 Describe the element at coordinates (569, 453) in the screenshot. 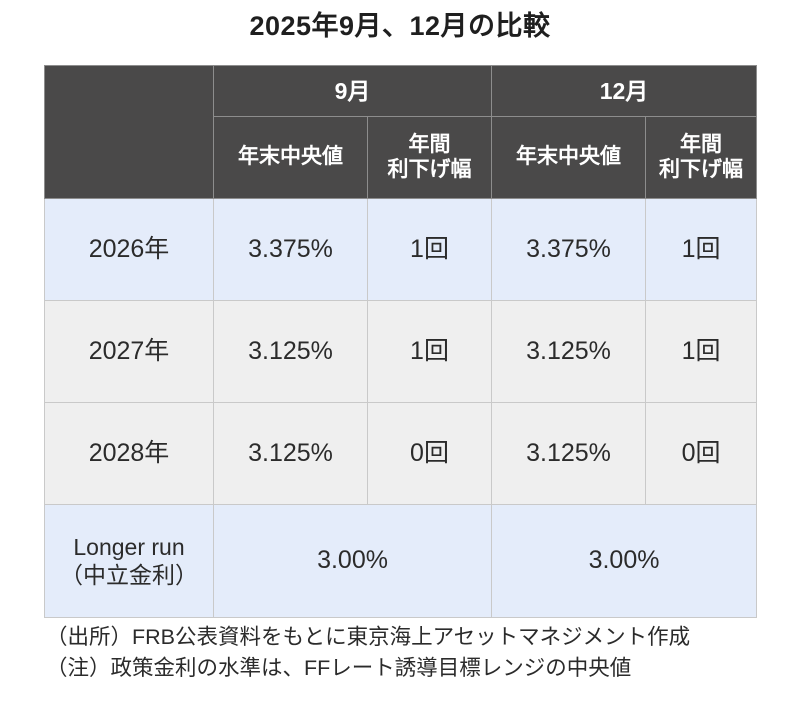

I see `cell-2028-dec-median: 3.125%` at that location.